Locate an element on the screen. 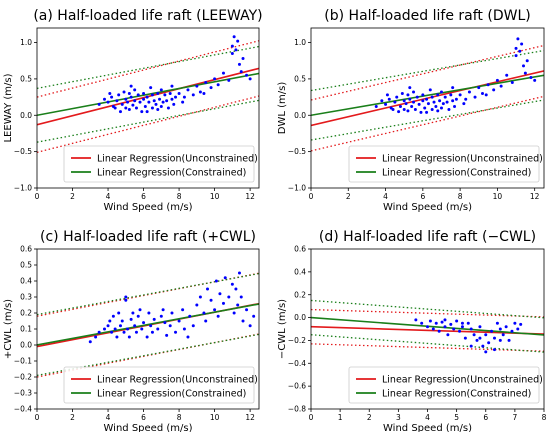  x-tick-label: 6 is located at coordinates (422, 196).